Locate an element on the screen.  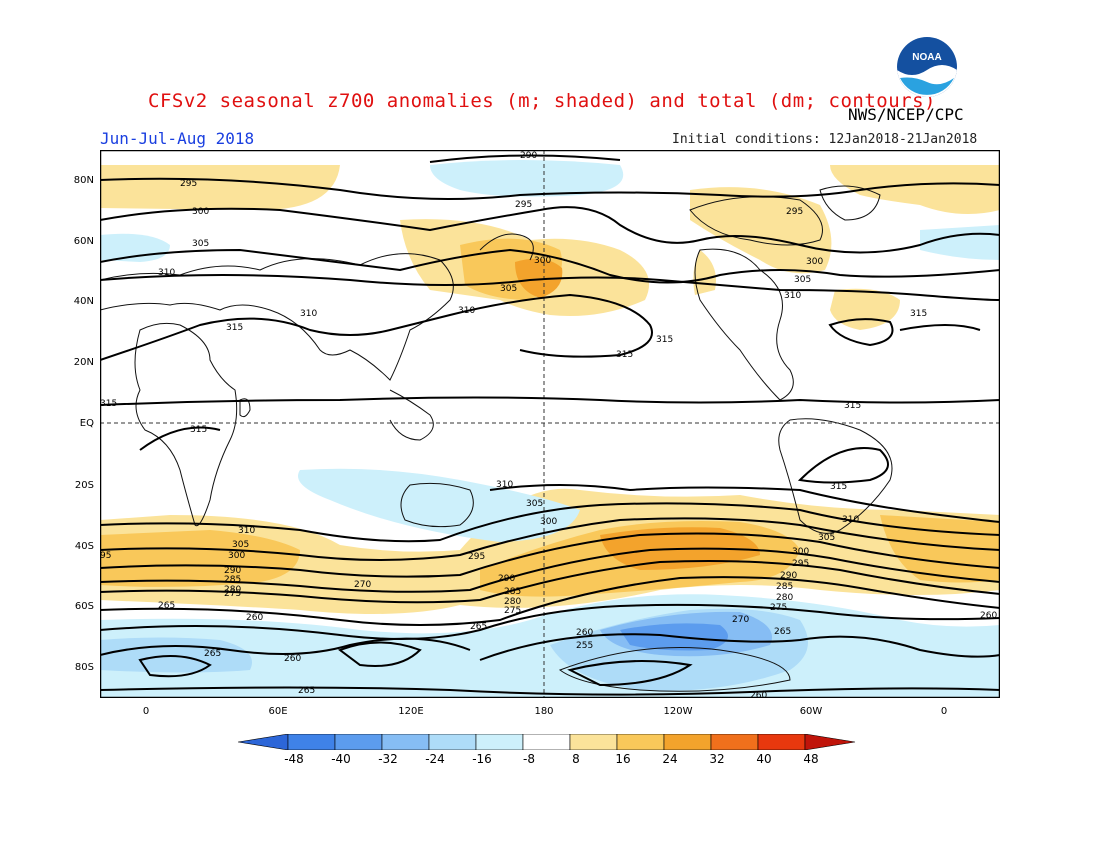
lat-label: 60N is located at coordinates (83, 241).